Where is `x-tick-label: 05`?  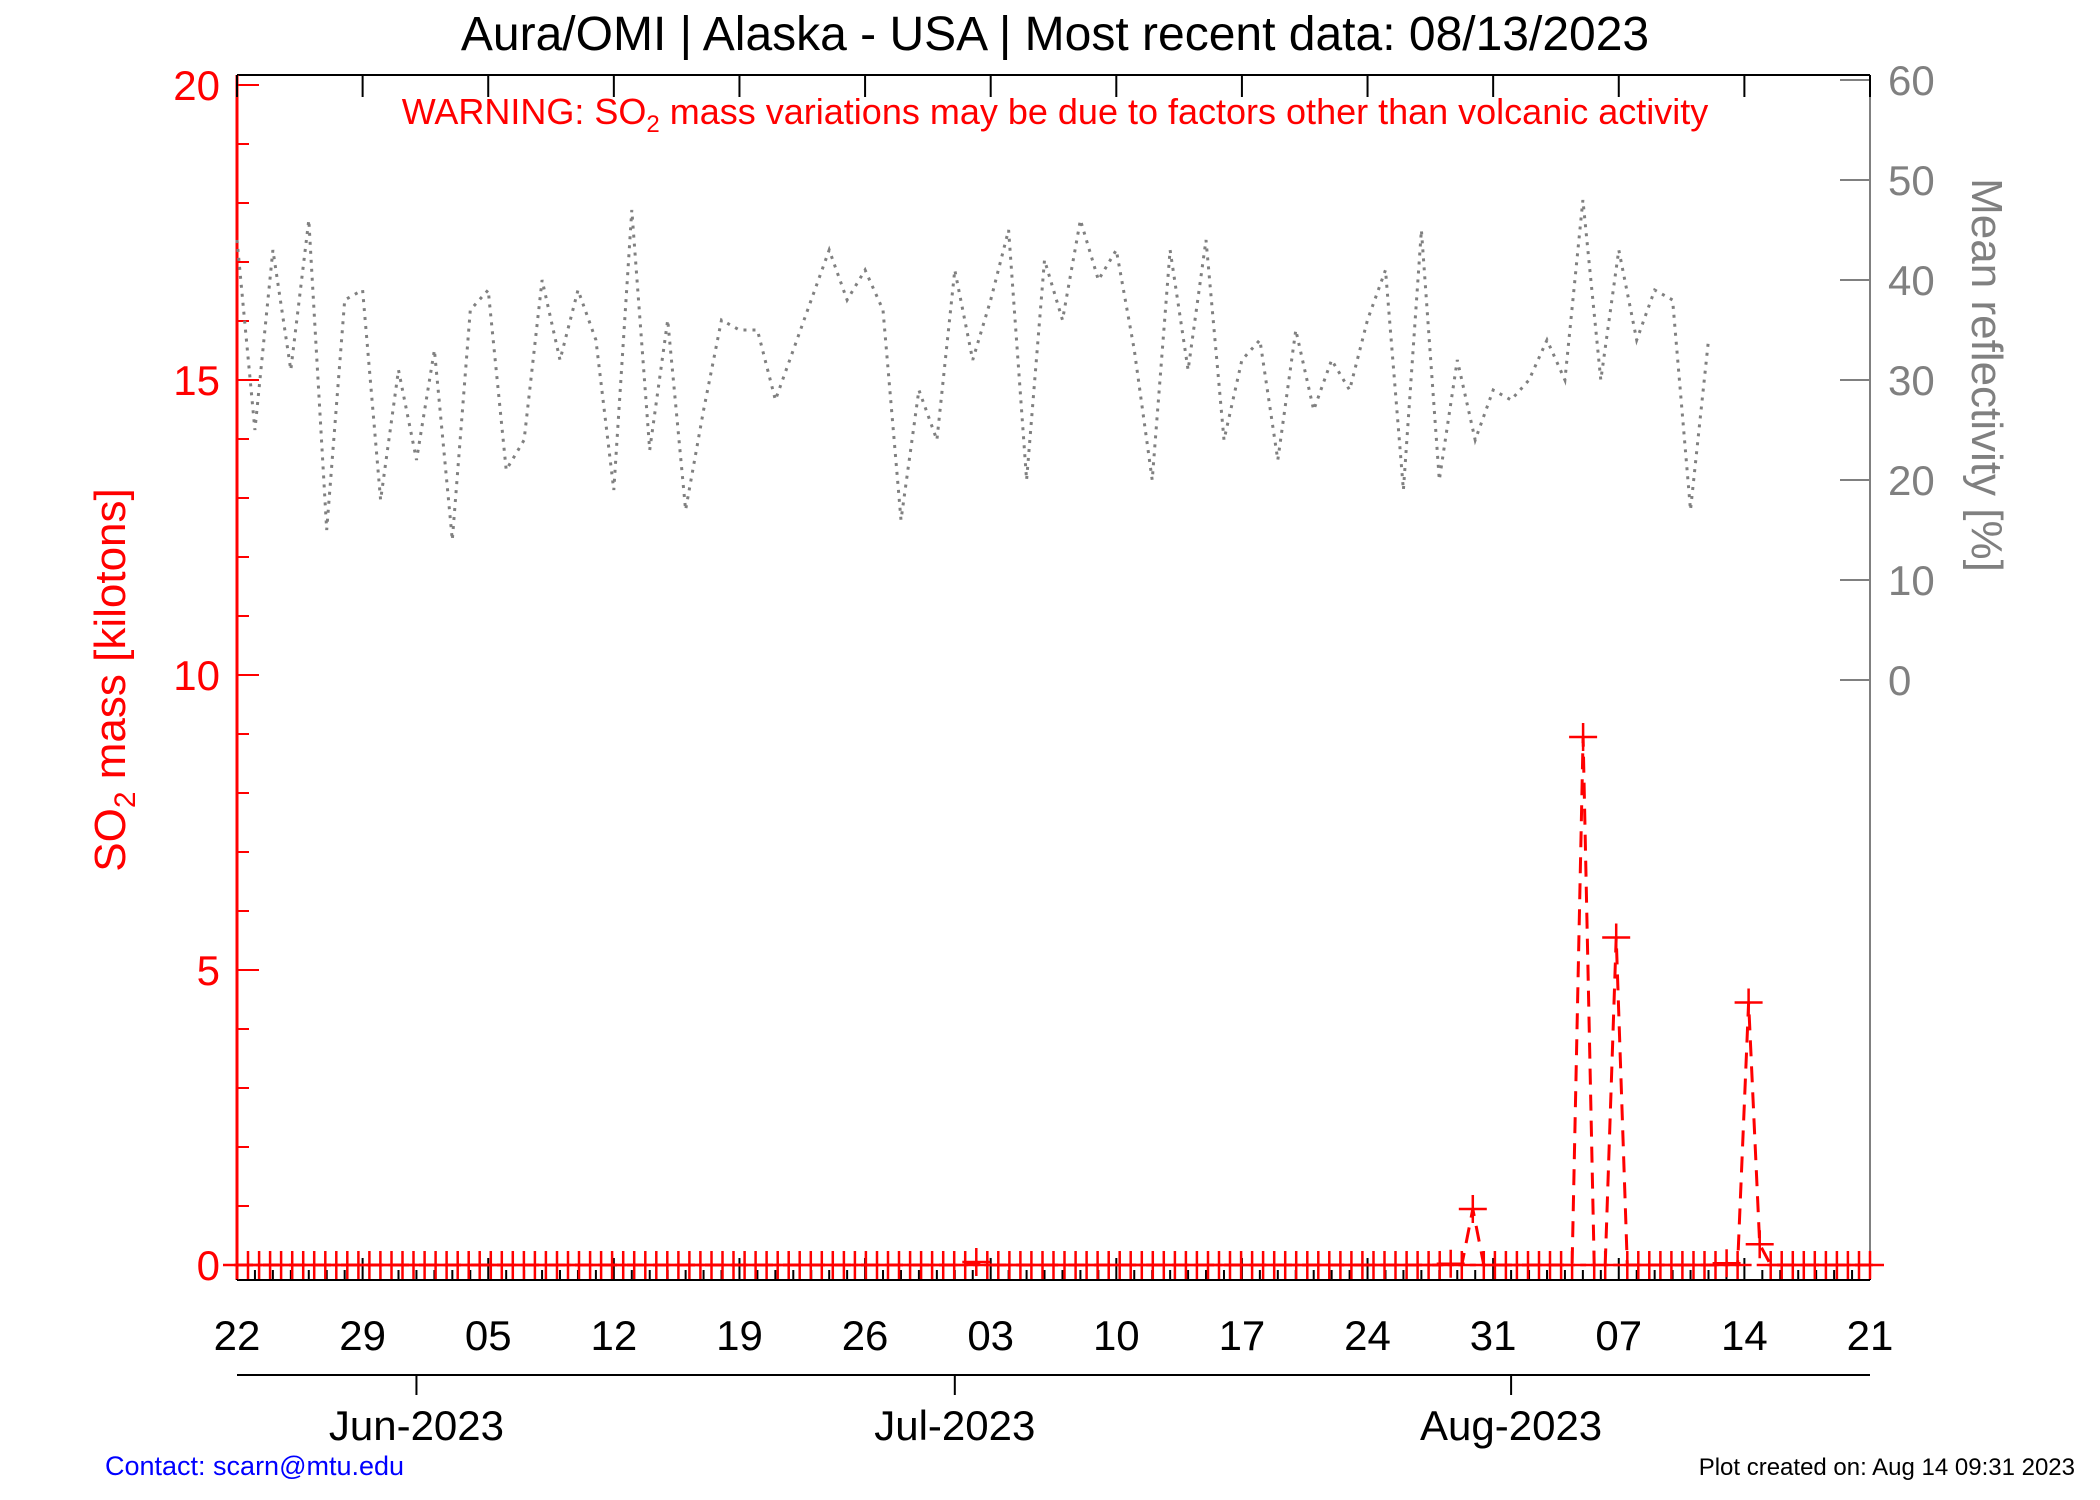
x-tick-label: 05 is located at coordinates (488, 1335).